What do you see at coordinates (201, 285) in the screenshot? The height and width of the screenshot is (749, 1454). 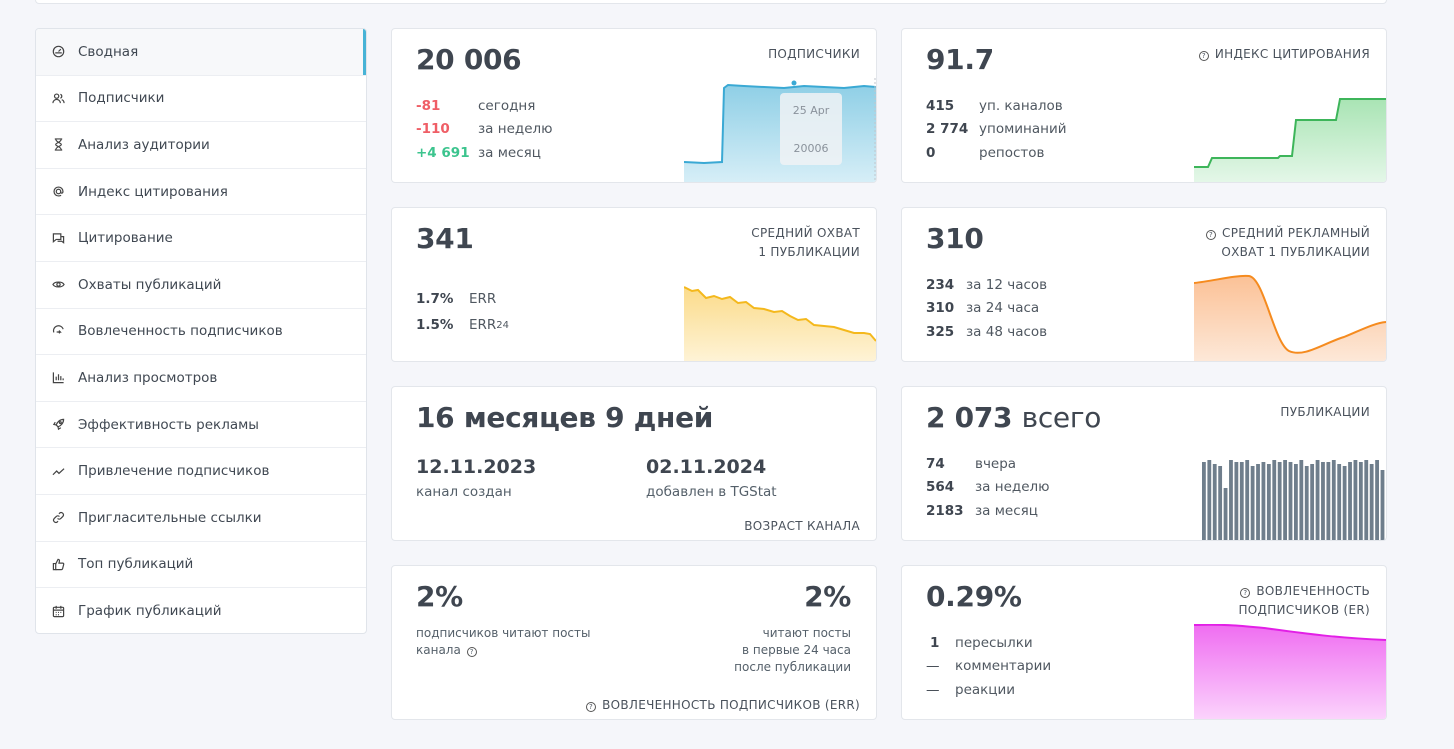 I see `sidebar-item-reach: Охваты публикаций` at bounding box center [201, 285].